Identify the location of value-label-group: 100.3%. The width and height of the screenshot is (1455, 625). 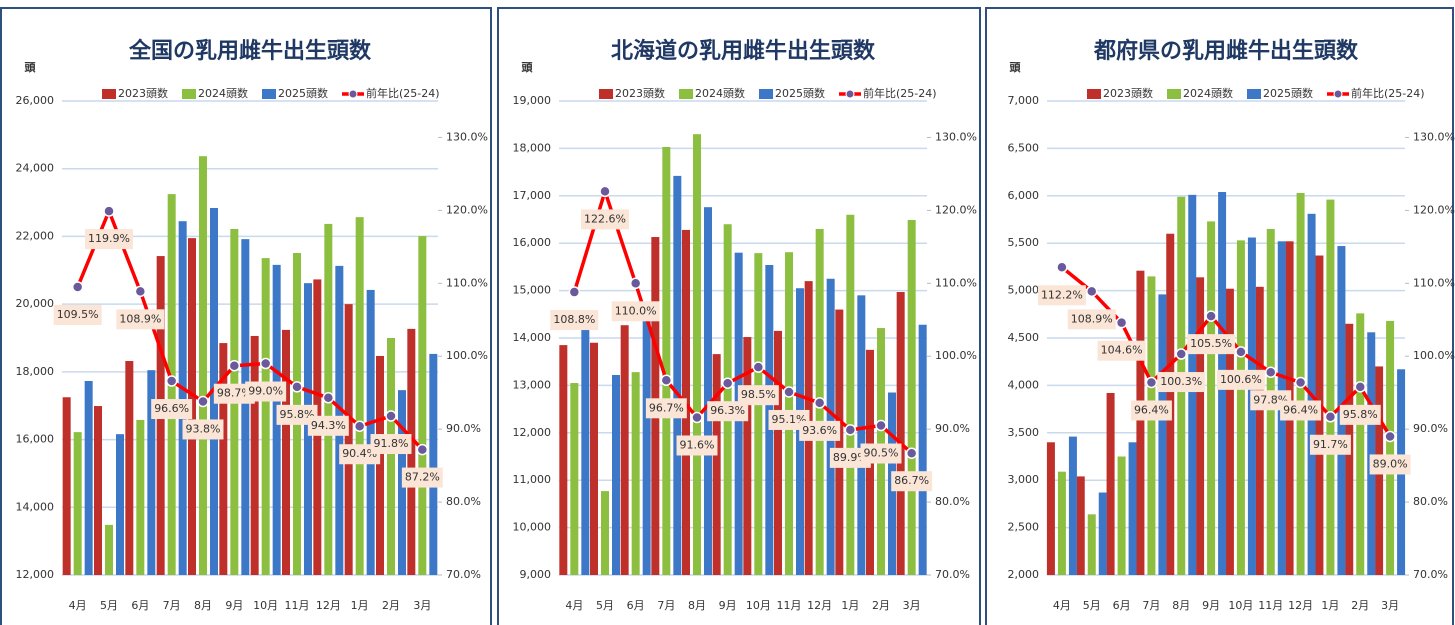
(1181, 382).